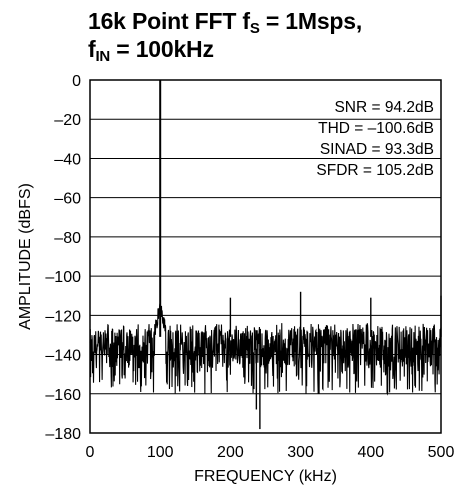 This screenshot has height=487, width=471. What do you see at coordinates (67, 120) in the screenshot?
I see `y-tick-label: –20` at bounding box center [67, 120].